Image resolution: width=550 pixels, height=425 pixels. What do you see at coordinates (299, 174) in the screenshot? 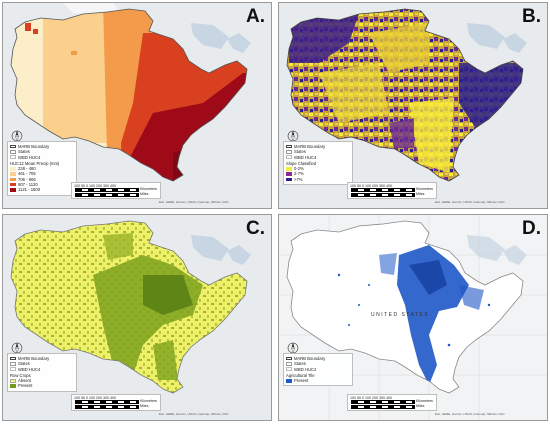
I see `legend-class: 2-7%` at bounding box center [299, 174].